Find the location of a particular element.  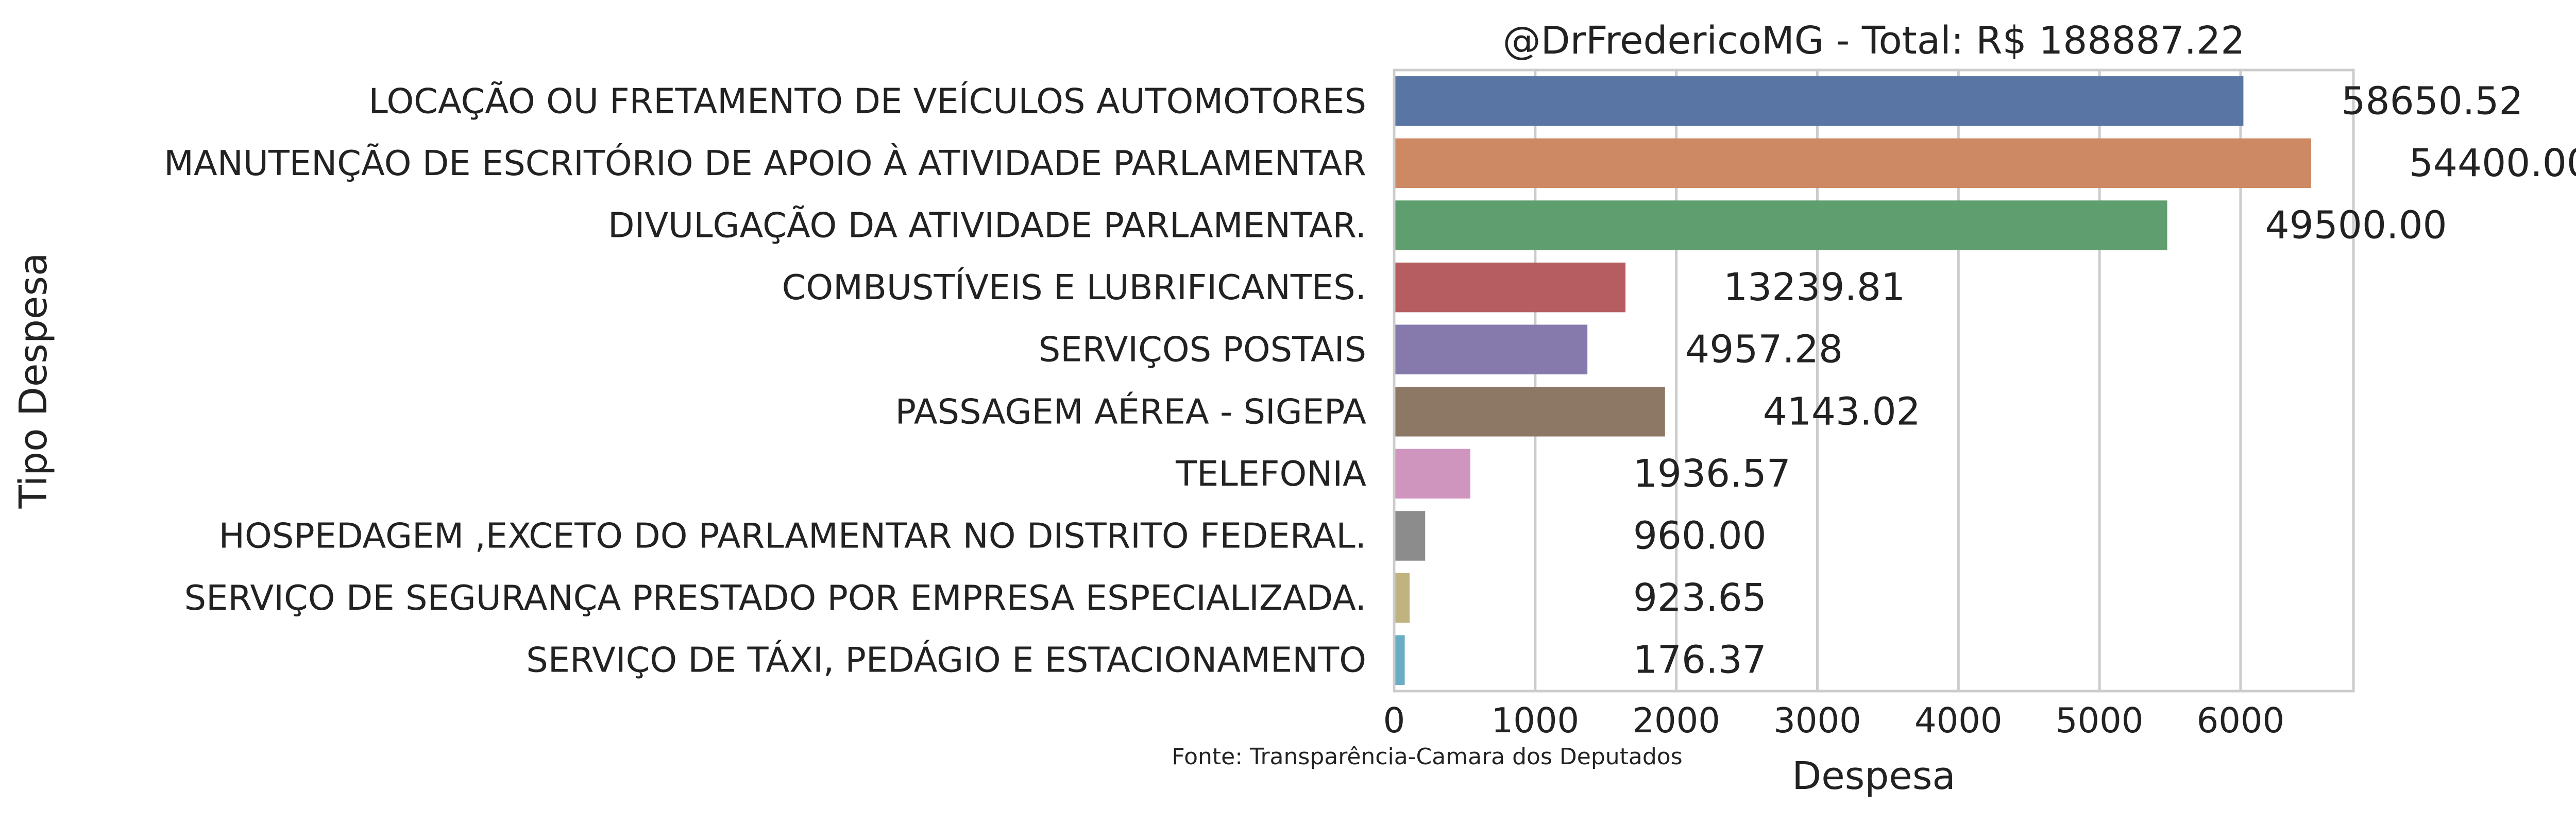

value-label: 923.65 is located at coordinates (1700, 598).